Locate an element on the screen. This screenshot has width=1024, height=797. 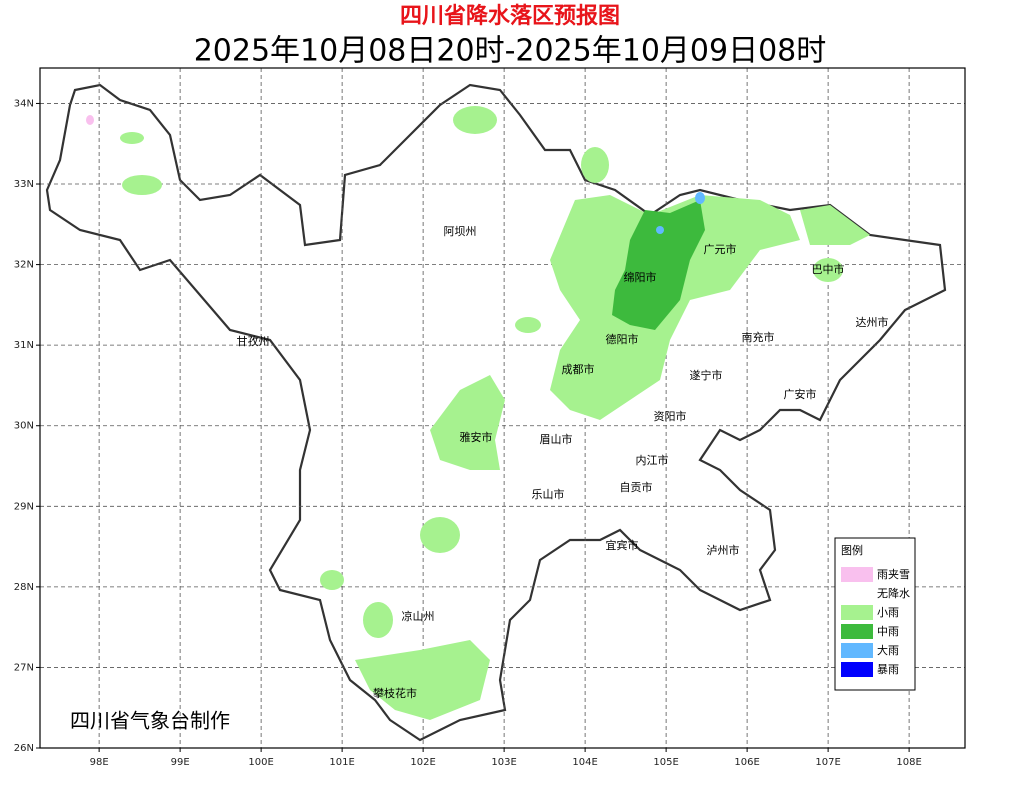
y-tick-label: 33N is located at coordinates (24, 184).